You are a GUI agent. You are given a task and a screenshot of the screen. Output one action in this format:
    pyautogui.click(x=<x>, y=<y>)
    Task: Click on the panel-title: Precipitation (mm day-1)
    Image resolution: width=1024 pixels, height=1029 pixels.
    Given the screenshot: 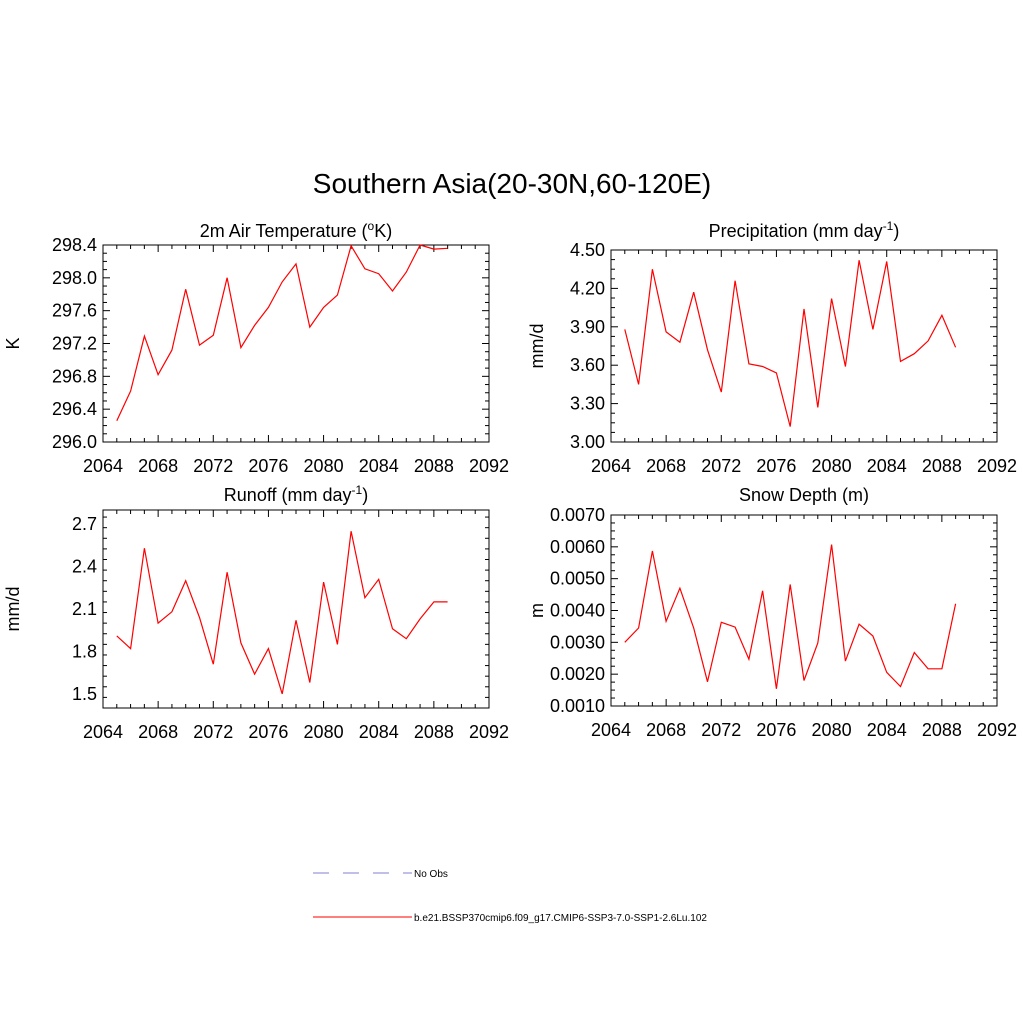 What is the action you would take?
    pyautogui.click(x=804, y=230)
    